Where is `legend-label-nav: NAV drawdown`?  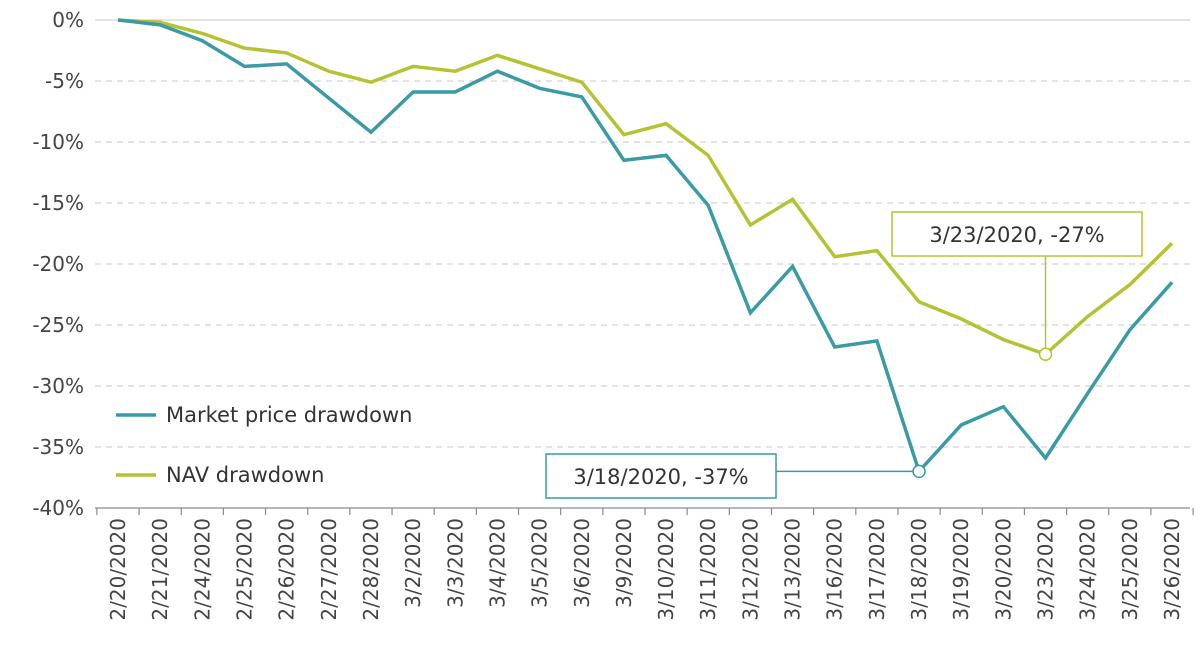 legend-label-nav: NAV drawdown is located at coordinates (245, 475).